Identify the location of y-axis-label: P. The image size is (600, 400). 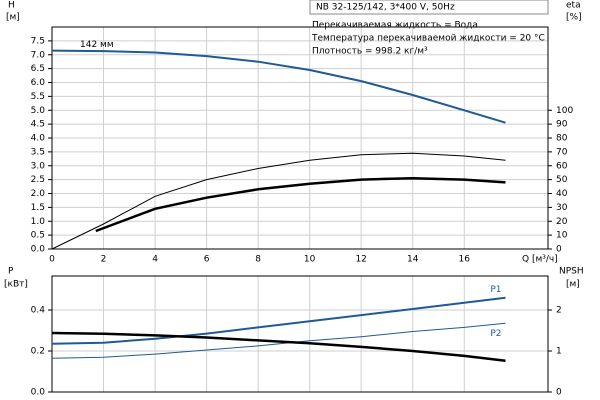
(11, 272).